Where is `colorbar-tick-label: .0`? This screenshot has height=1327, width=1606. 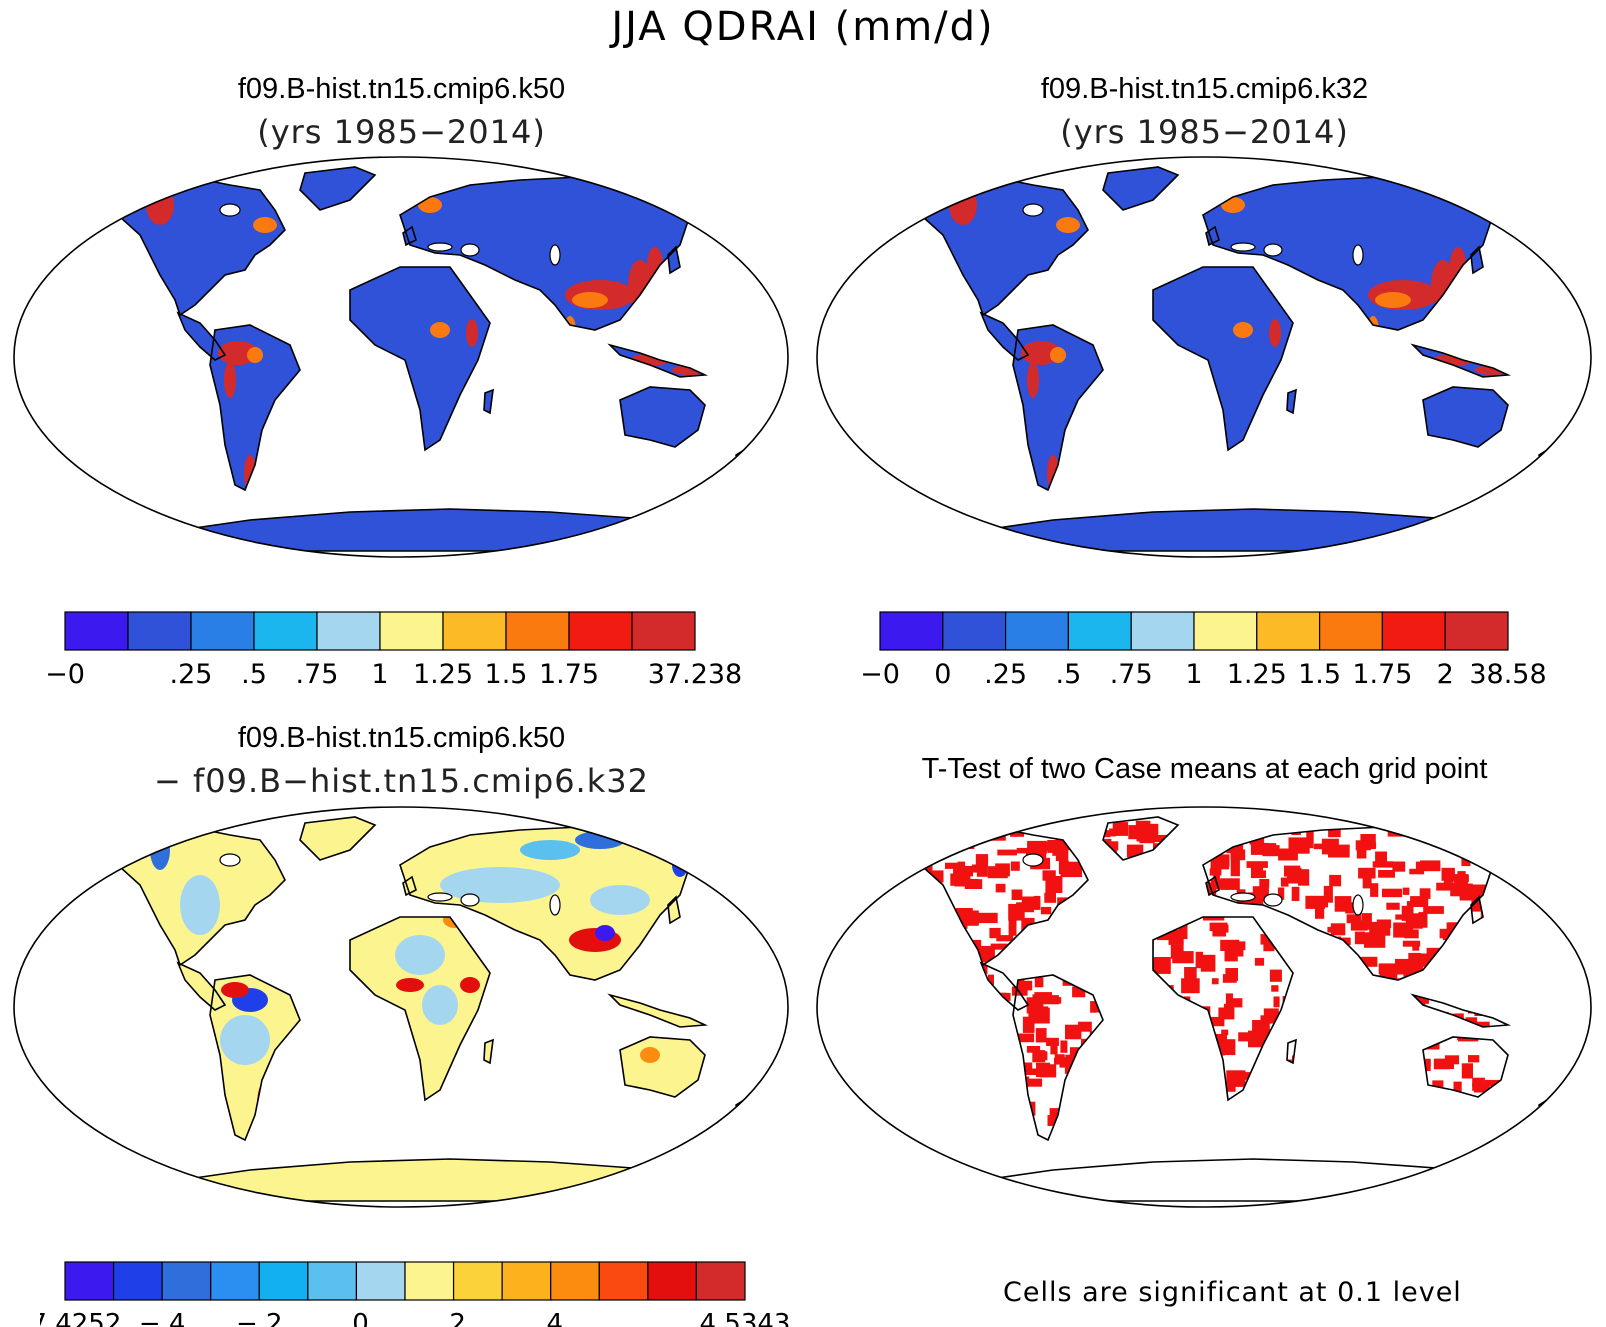
colorbar-tick-label: .0 is located at coordinates (356, 1318).